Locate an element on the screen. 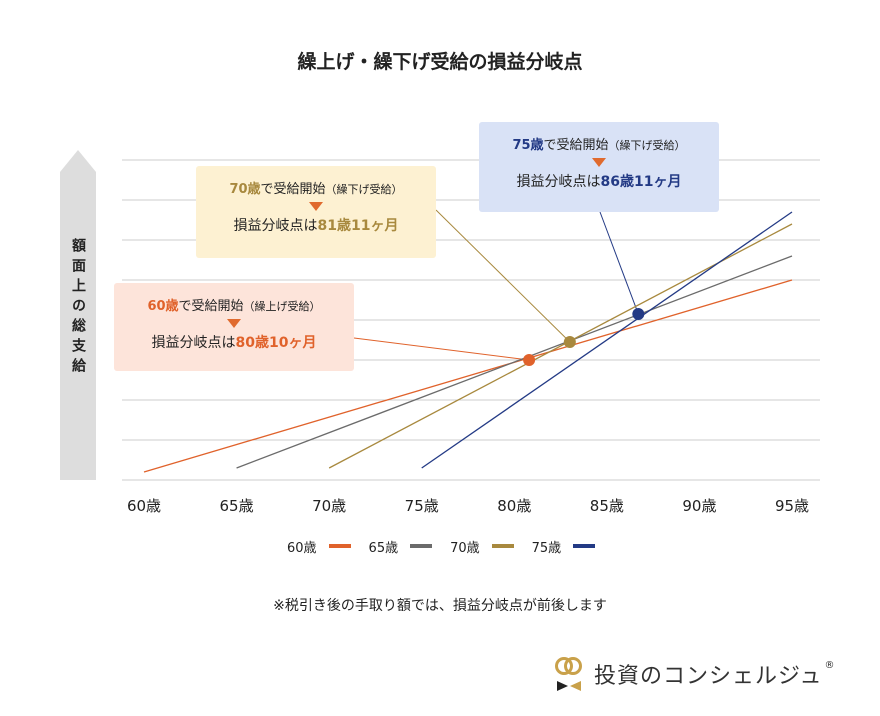  legend-label-75: 75歳 is located at coordinates (546, 548).